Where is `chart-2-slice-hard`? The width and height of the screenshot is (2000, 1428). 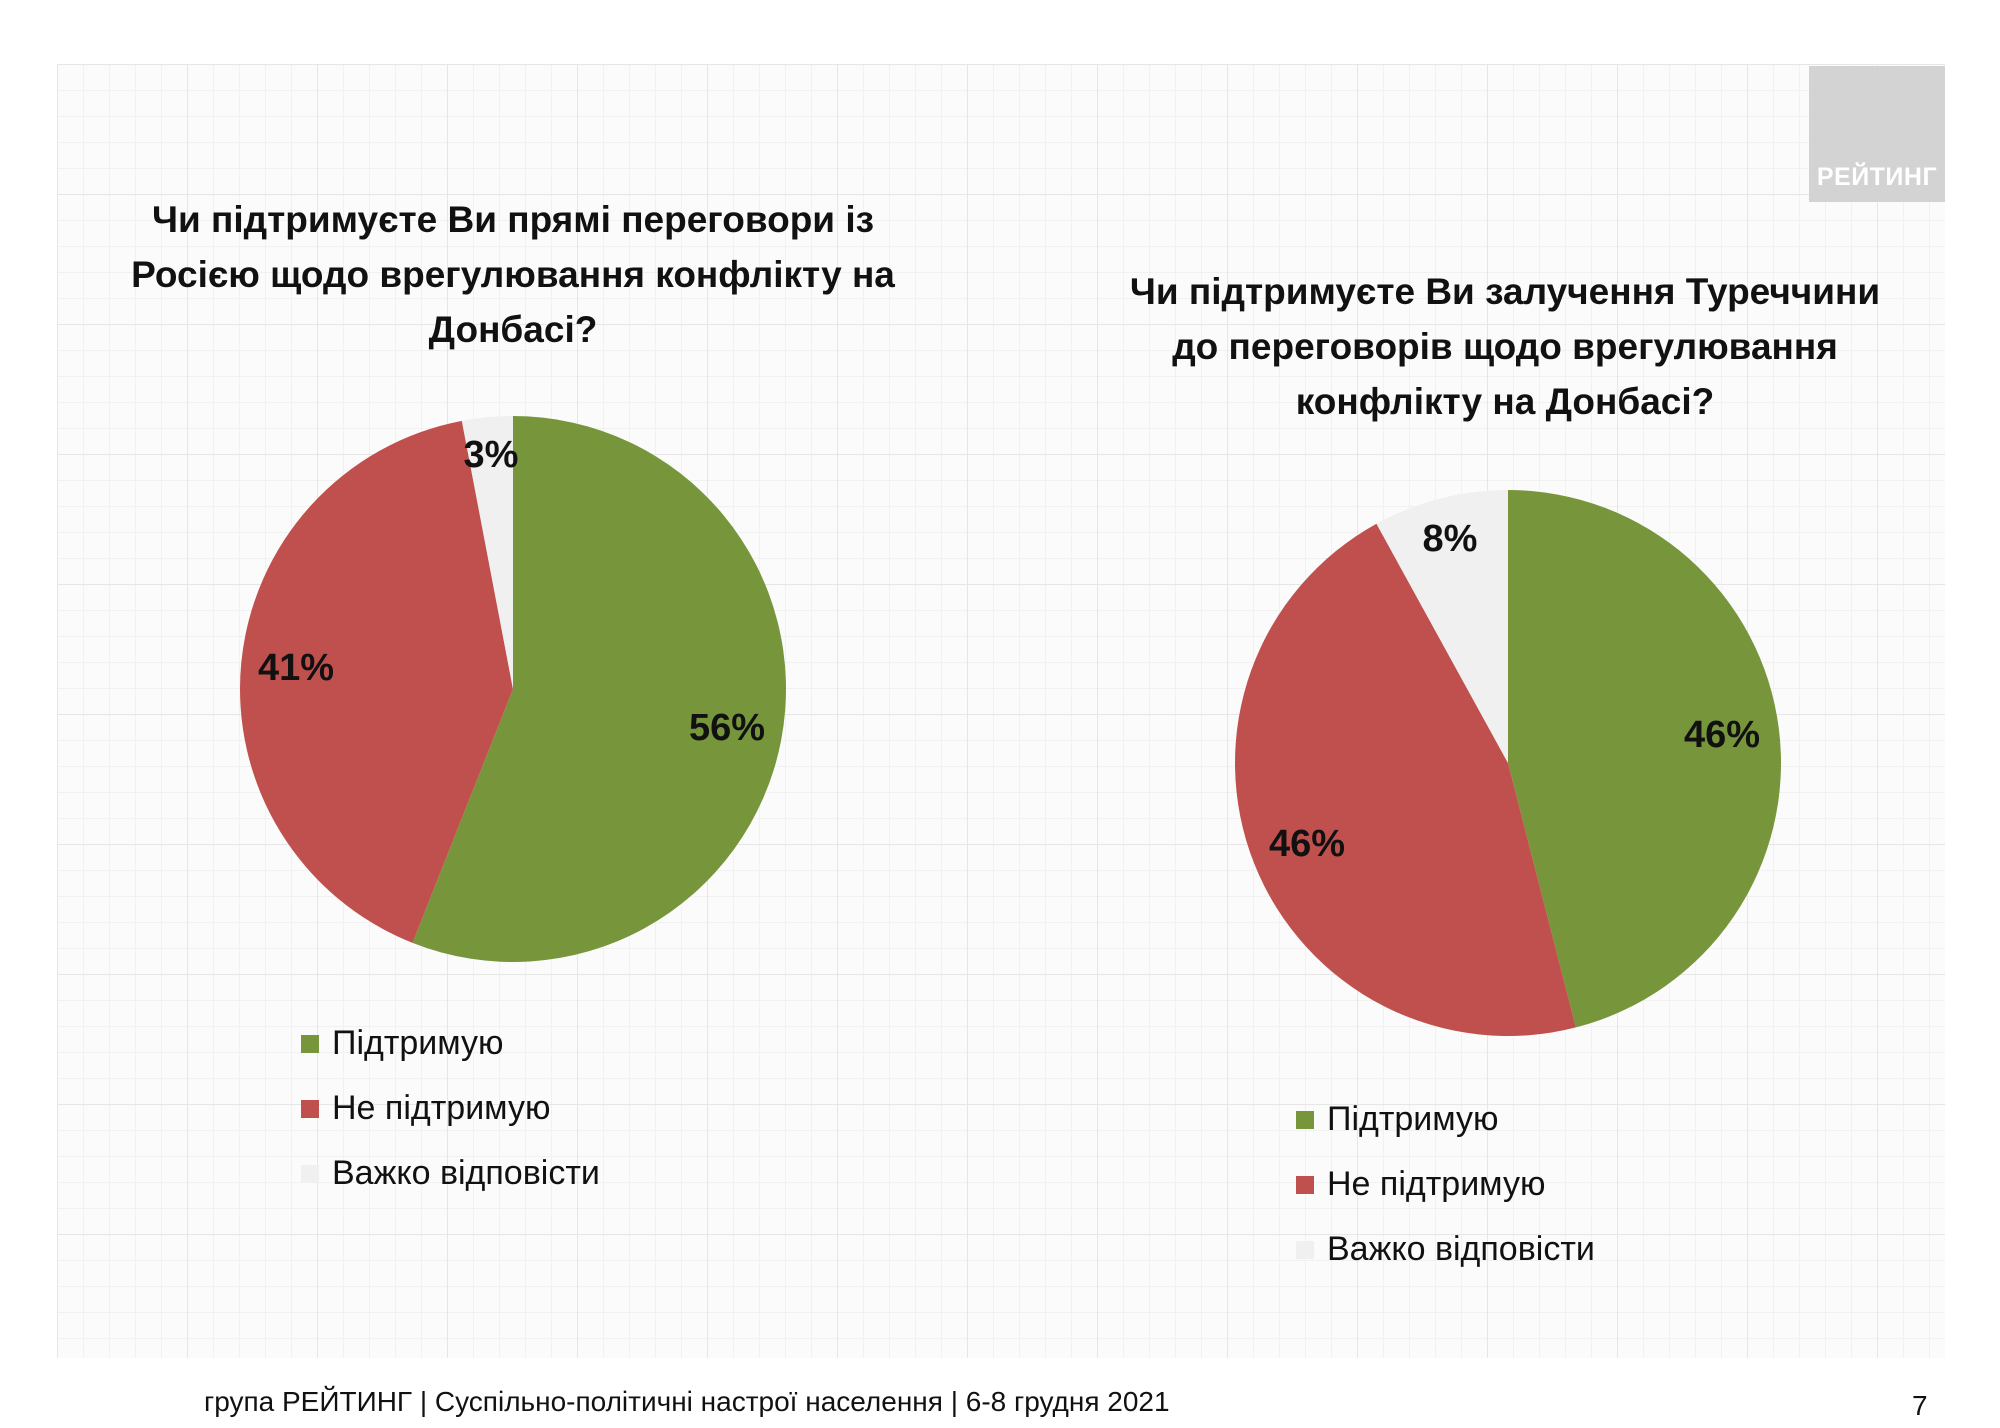 chart-2-slice-hard is located at coordinates (1442, 626).